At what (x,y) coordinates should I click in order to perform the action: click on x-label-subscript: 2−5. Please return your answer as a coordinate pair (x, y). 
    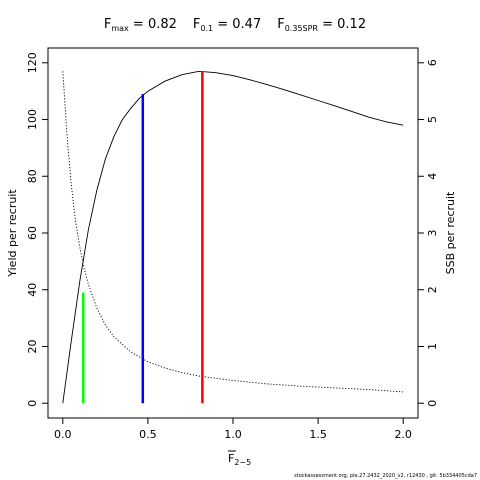
    Looking at the image, I should click on (242, 462).